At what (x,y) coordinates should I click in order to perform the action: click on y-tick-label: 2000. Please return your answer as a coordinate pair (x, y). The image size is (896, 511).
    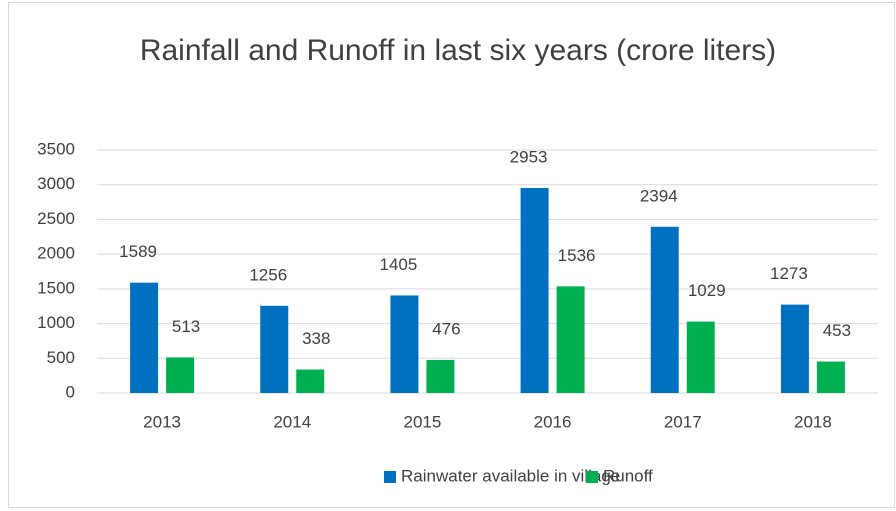
    Looking at the image, I should click on (56, 253).